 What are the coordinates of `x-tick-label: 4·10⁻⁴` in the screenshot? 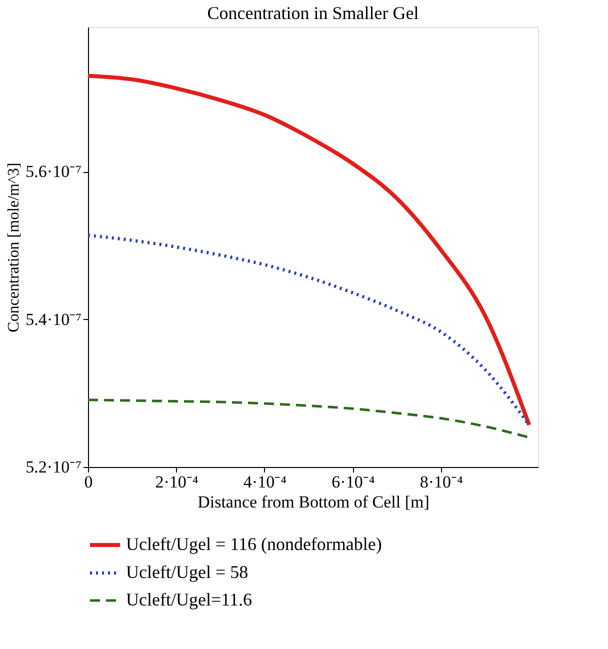 It's located at (265, 482).